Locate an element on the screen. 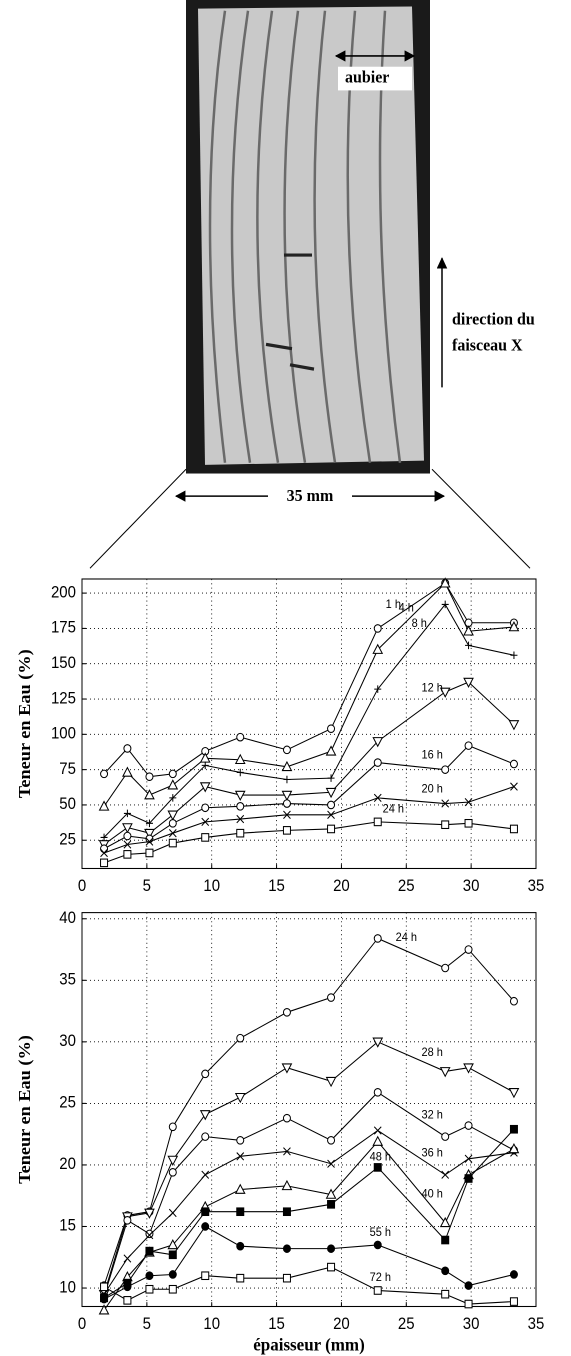 The width and height of the screenshot is (571, 1356). y-tick-label: 50 is located at coordinates (67, 805).